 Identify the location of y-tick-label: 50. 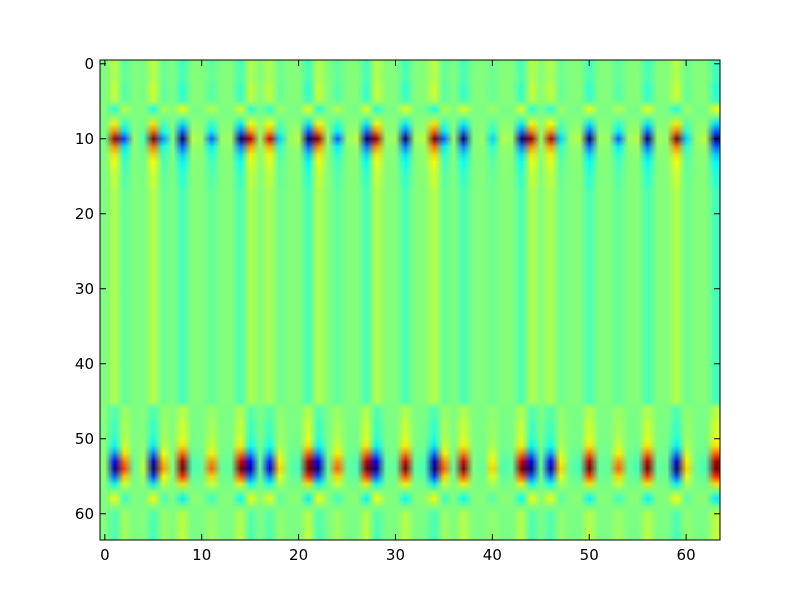
(84, 439).